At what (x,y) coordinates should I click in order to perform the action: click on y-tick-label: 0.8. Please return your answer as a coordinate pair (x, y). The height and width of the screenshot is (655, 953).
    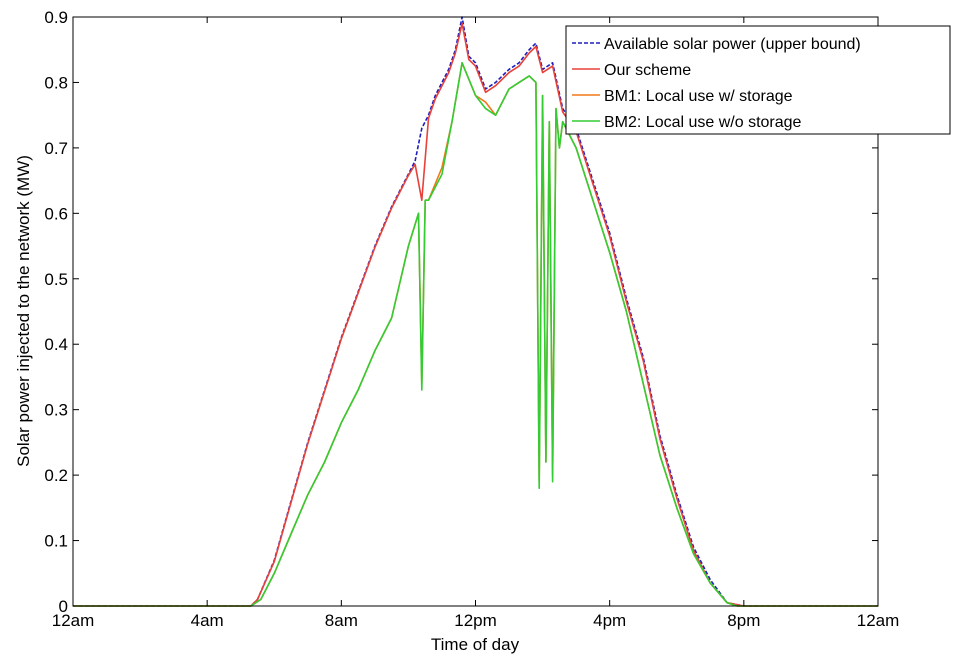
    Looking at the image, I should click on (56, 82).